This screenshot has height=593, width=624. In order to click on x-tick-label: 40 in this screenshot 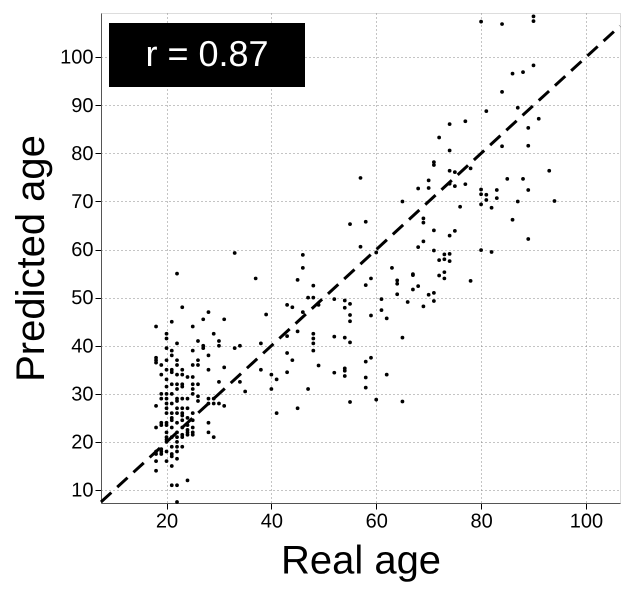, I will do `click(272, 521)`.